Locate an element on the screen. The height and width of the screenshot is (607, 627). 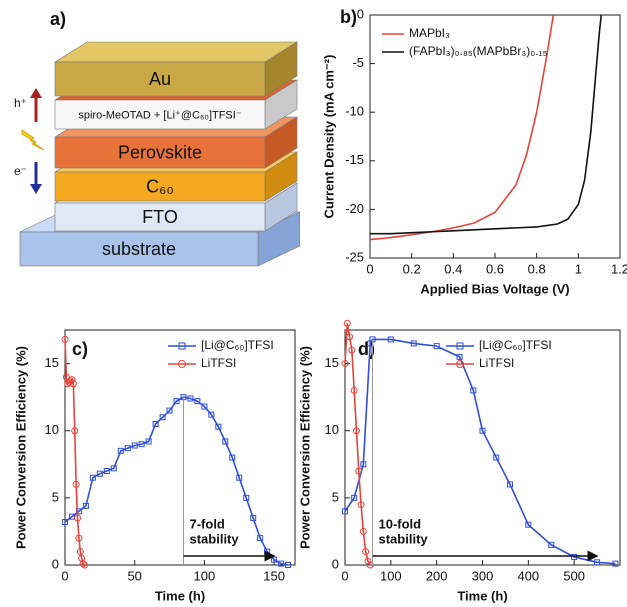
electron-label: e⁻ is located at coordinates (20, 171).